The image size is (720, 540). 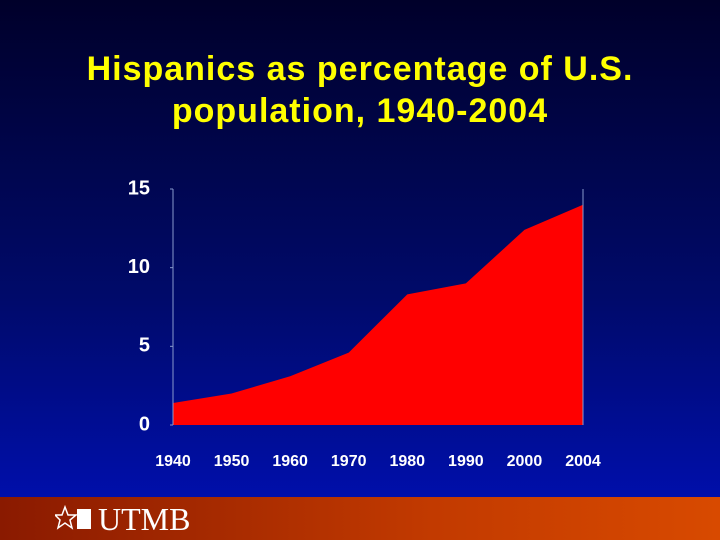 I want to click on y-tick-label: 0, so click(x=144, y=424).